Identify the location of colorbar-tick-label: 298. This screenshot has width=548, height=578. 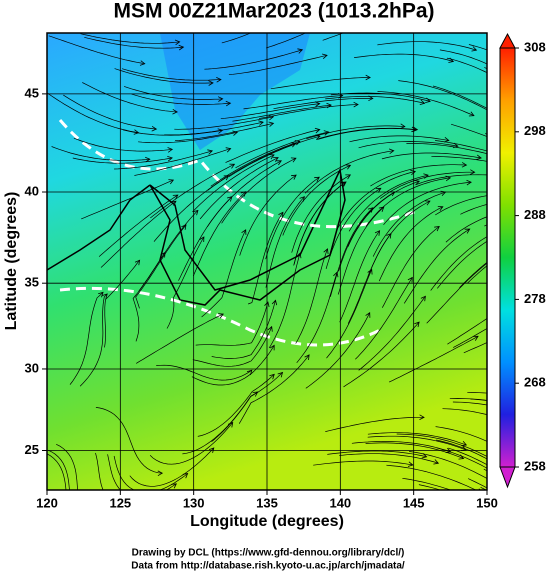
(535, 130).